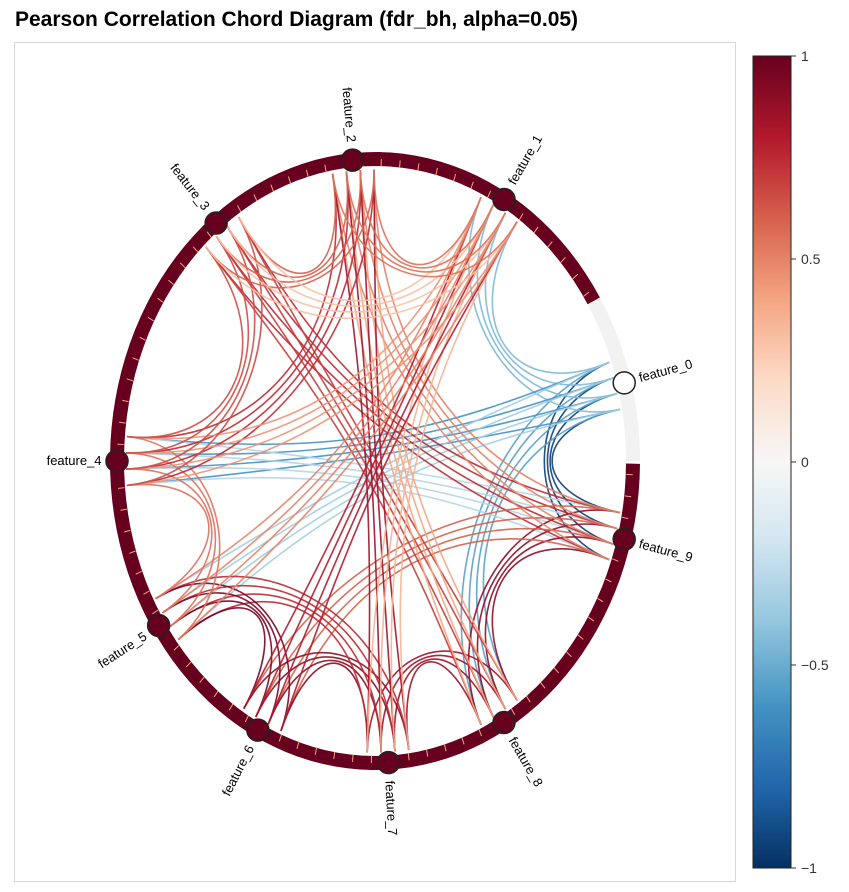  I want to click on label-feature_9: feature_9, so click(665, 550).